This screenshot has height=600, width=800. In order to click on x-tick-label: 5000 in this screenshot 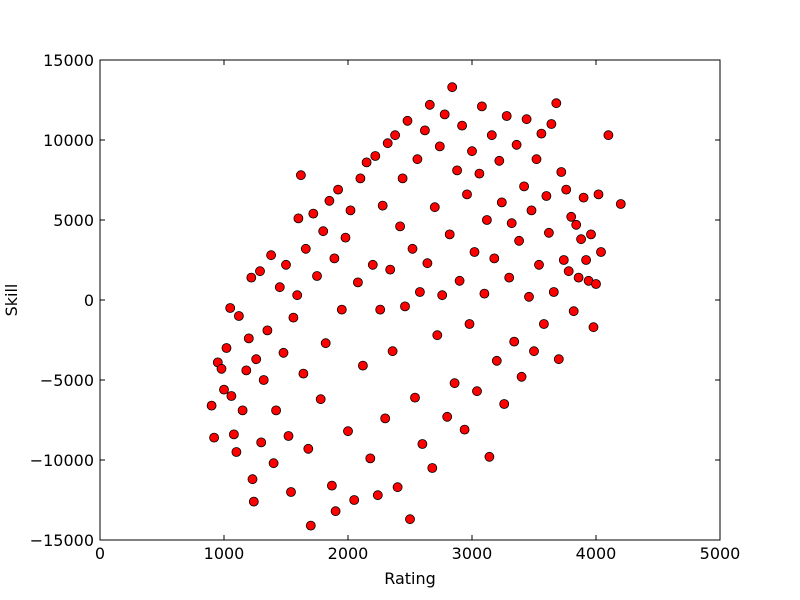, I will do `click(720, 553)`.